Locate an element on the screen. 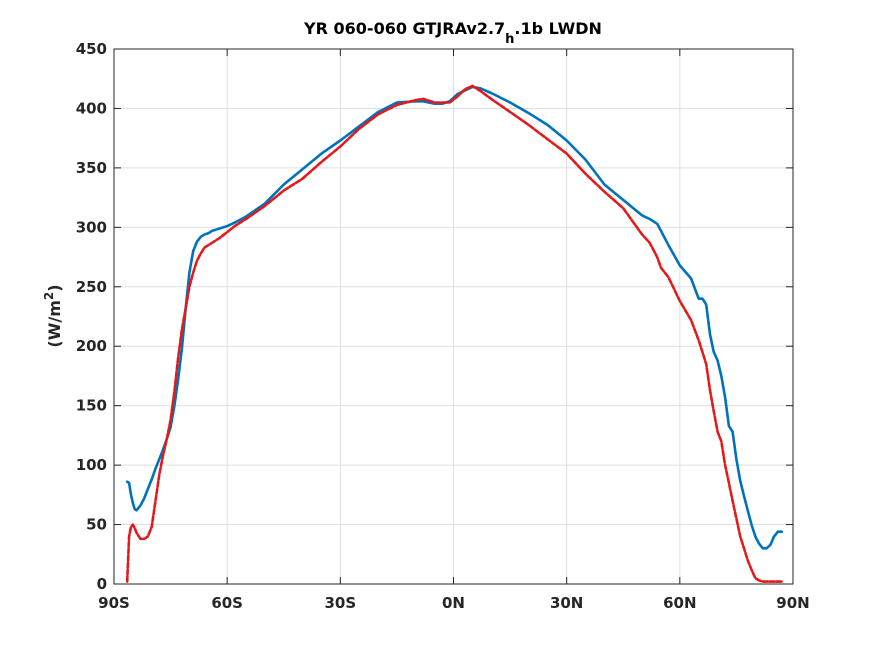 The image size is (875, 656). x-tick-label: 0N is located at coordinates (453, 603).